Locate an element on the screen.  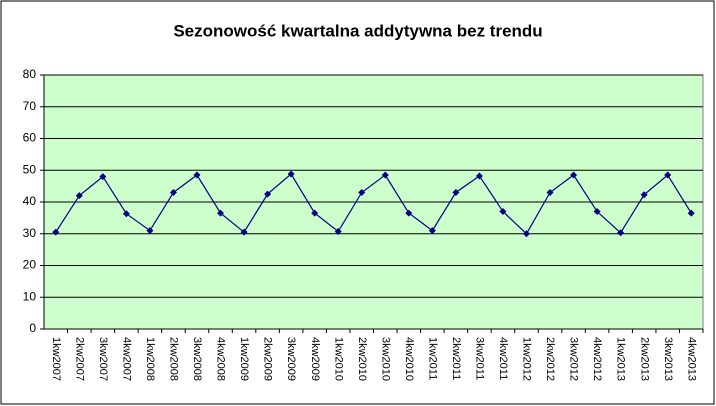
x-tick-label: 4kw2012 is located at coordinates (597, 359).